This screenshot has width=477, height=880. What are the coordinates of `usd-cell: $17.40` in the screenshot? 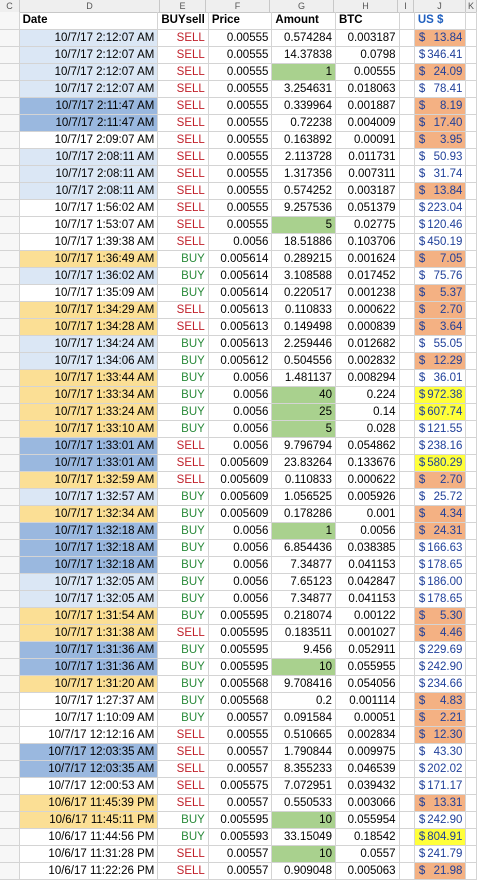 It's located at (440, 123).